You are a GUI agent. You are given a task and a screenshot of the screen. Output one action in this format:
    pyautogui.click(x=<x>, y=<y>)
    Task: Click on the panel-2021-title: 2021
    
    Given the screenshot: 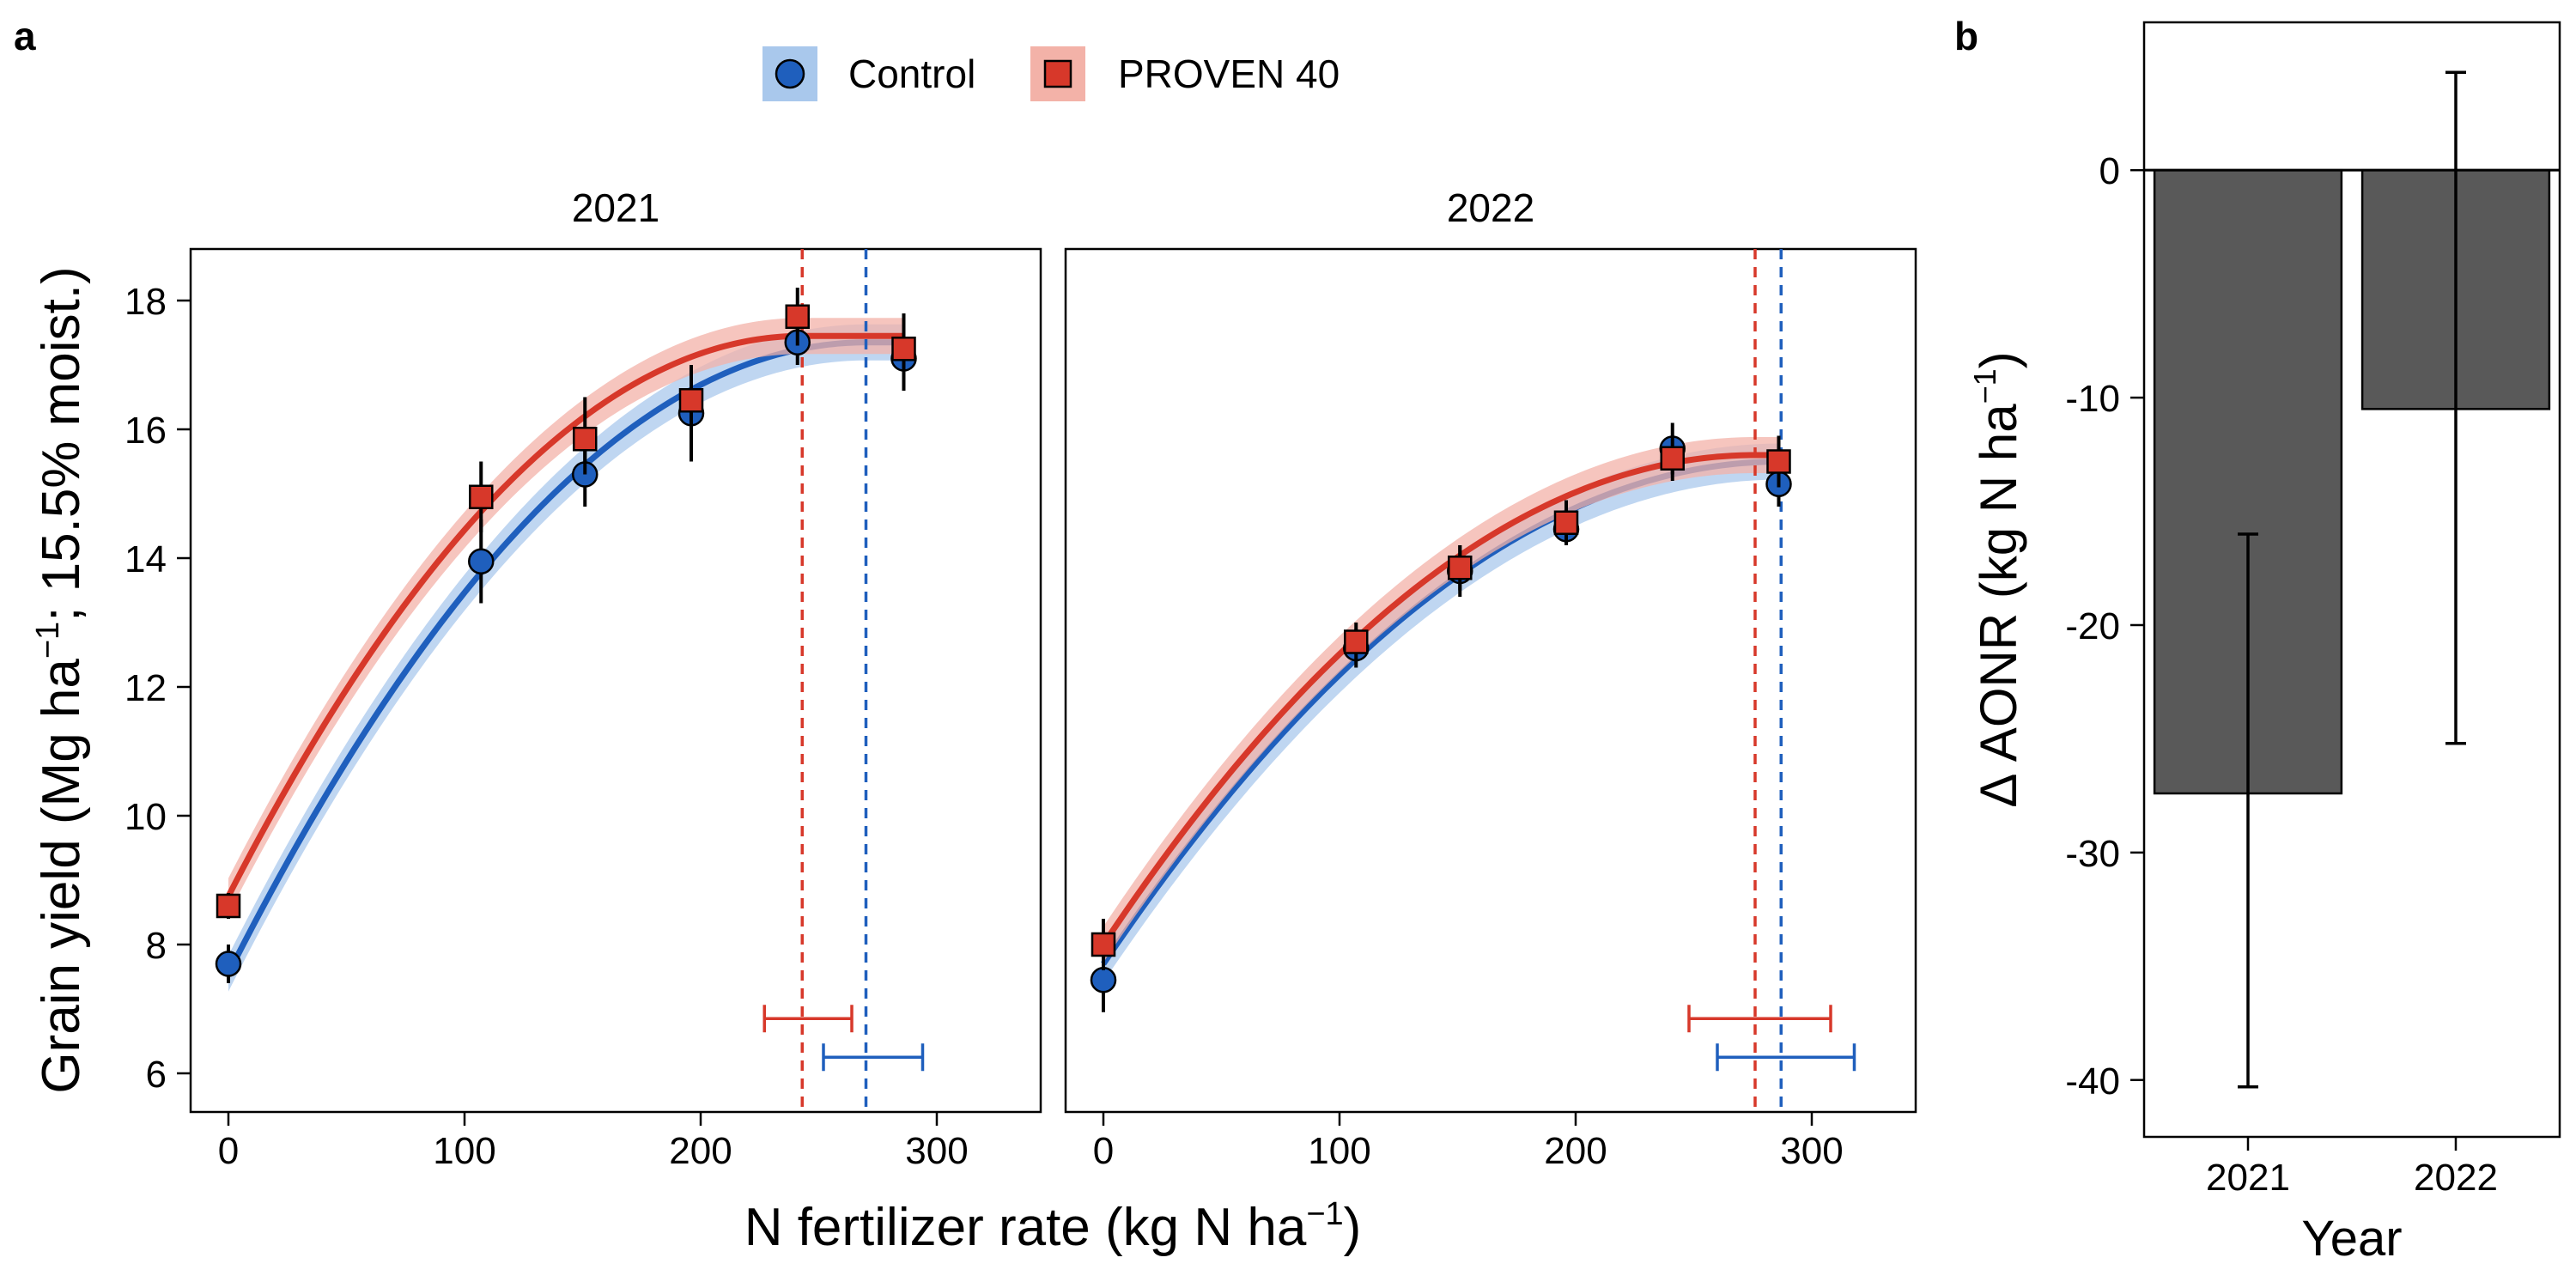 What is the action you would take?
    pyautogui.click(x=616, y=207)
    